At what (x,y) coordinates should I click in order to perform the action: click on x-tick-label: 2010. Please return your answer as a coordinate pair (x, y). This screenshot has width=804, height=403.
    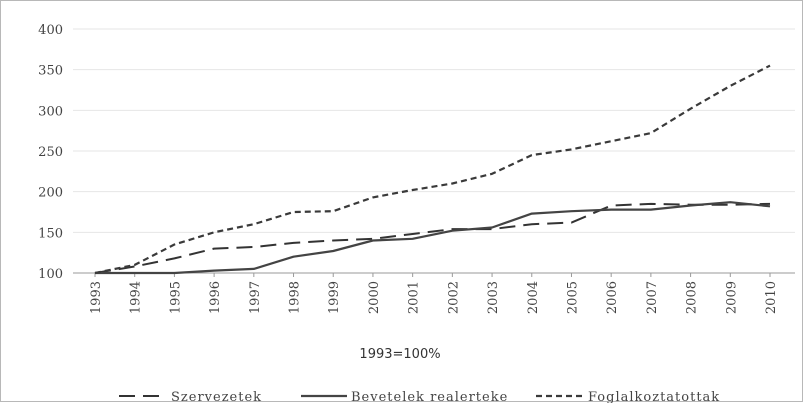
    Looking at the image, I should click on (771, 297).